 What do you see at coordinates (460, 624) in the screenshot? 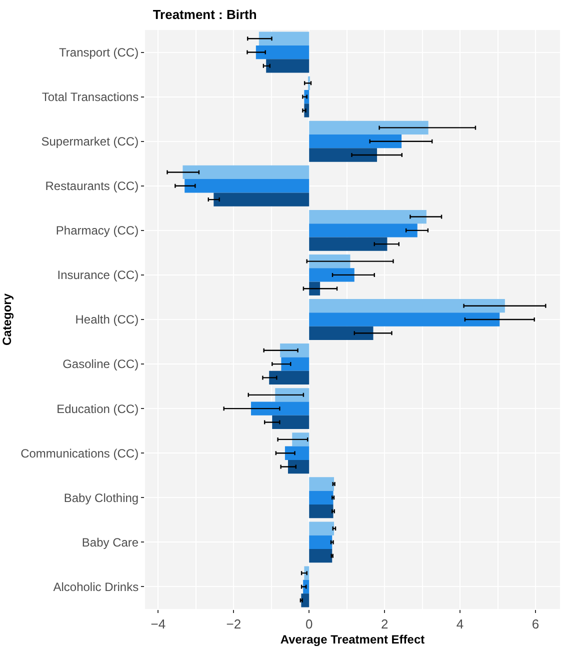
I see `x-tick-label: 4` at bounding box center [460, 624].